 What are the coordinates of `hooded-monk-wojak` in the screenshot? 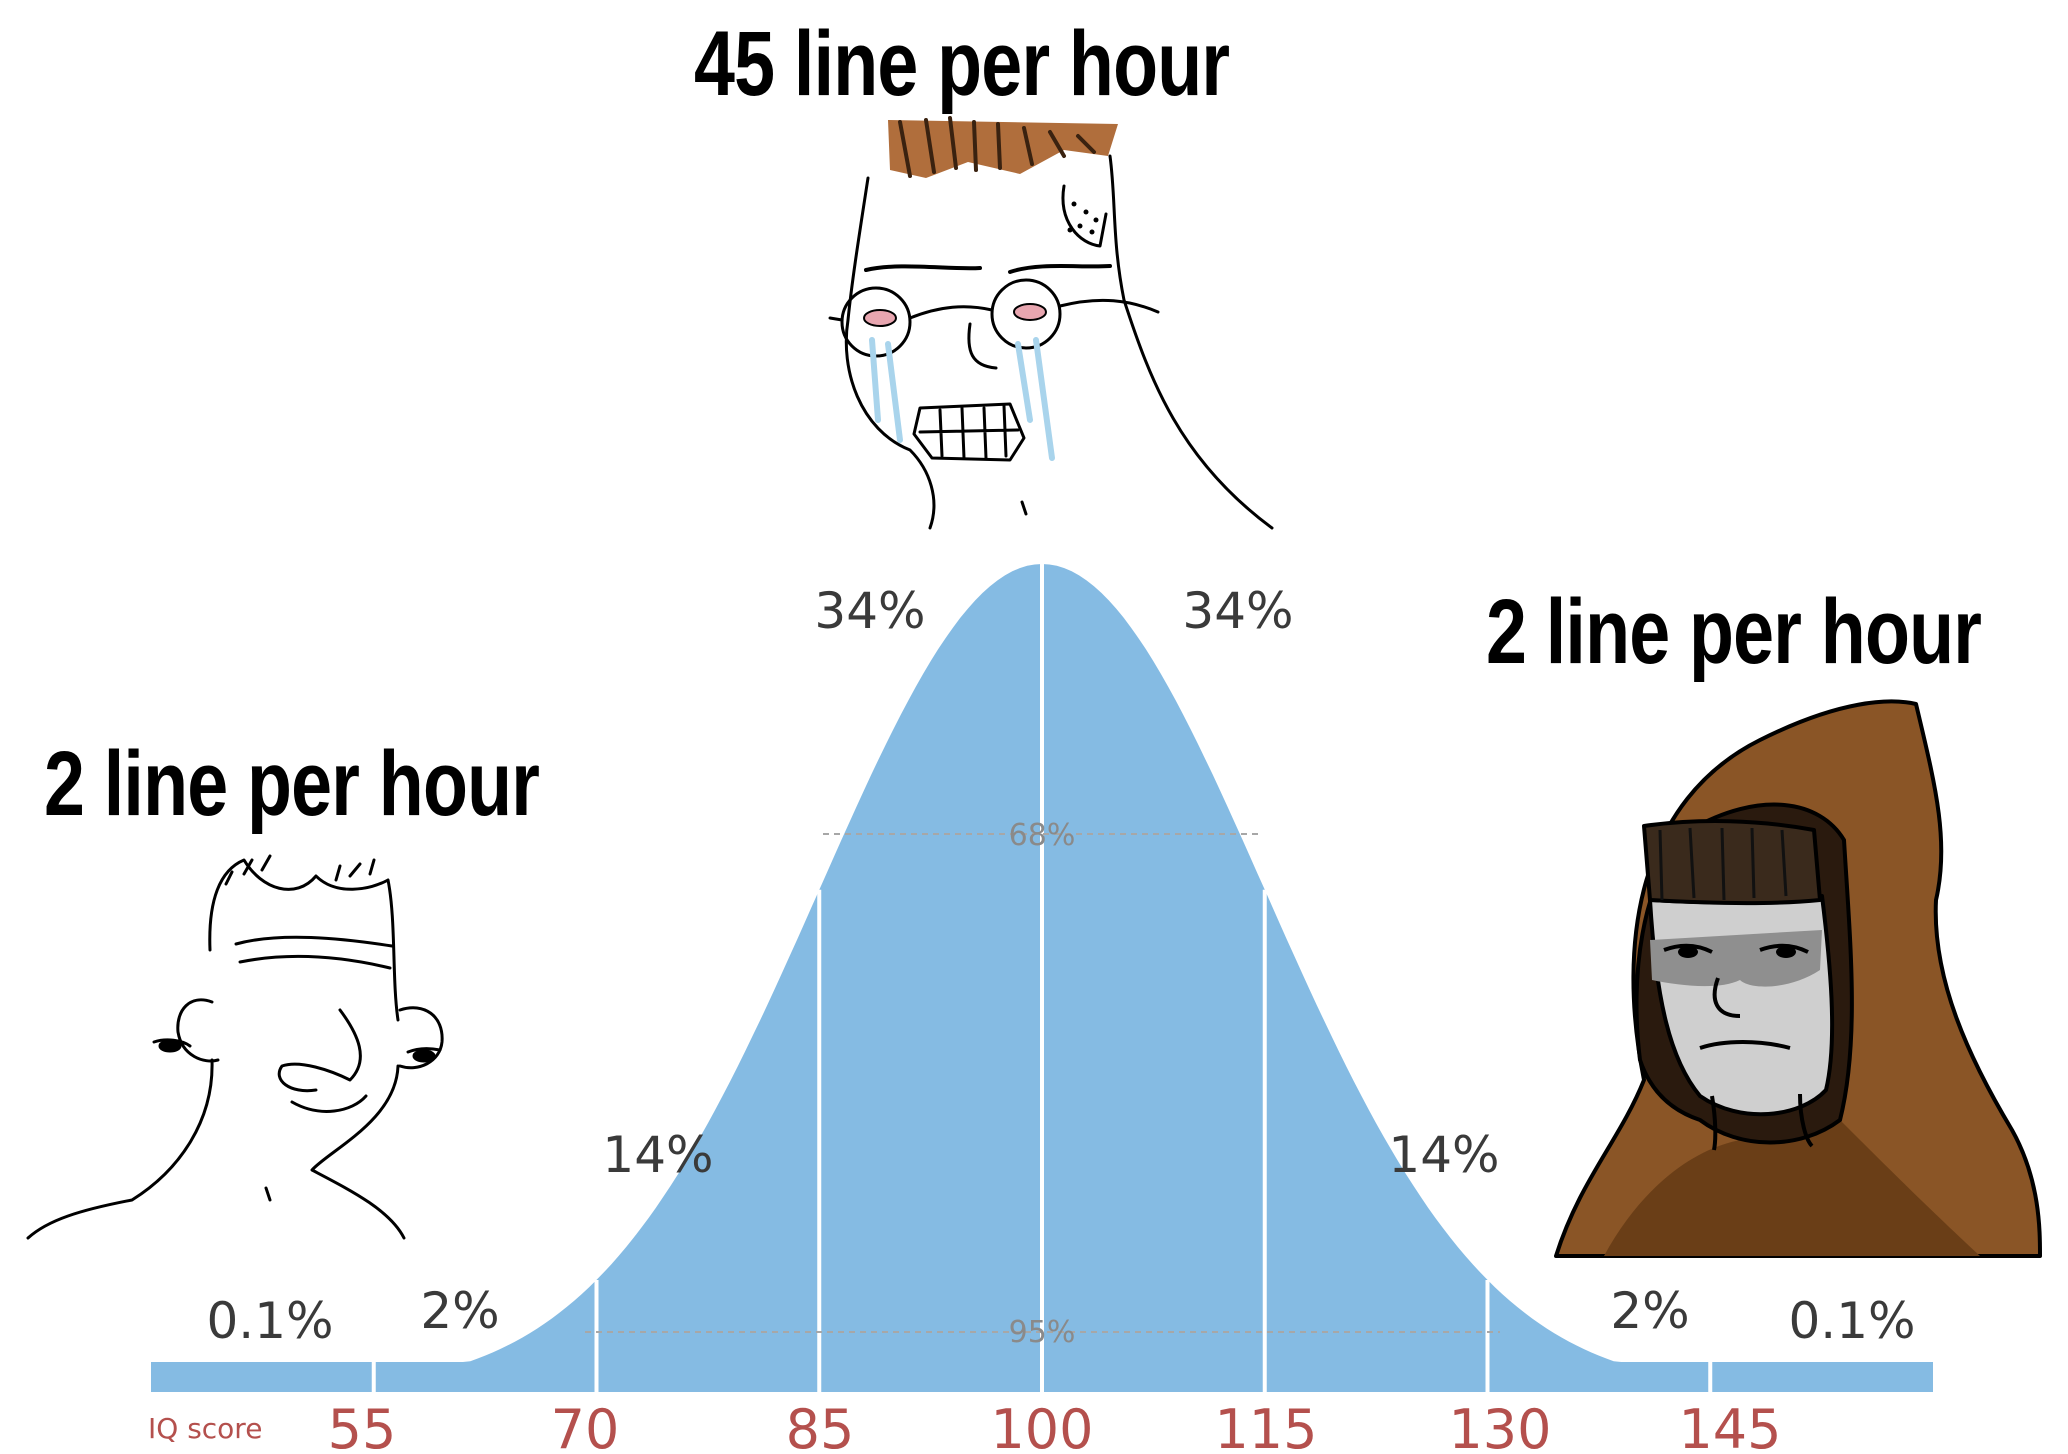 It's located at (1798, 978).